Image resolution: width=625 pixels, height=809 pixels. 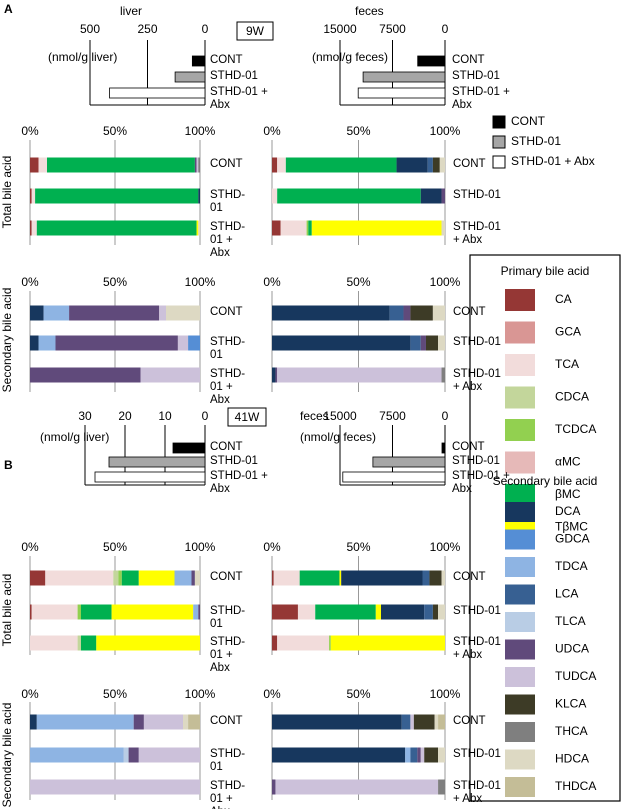 I want to click on x-tick-label: 20, so click(x=125, y=416).